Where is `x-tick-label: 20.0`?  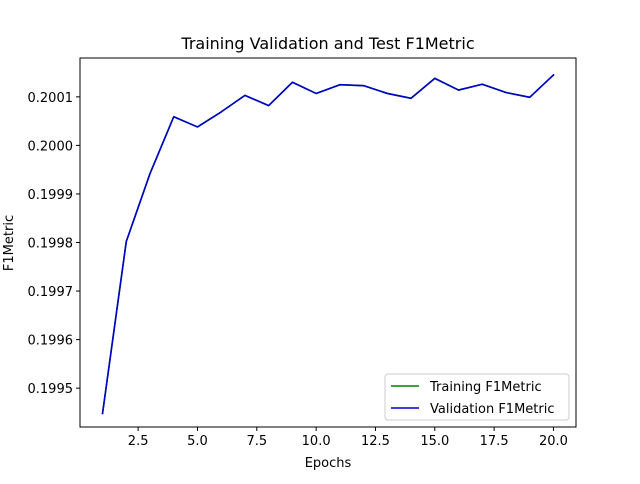 x-tick-label: 20.0 is located at coordinates (553, 441).